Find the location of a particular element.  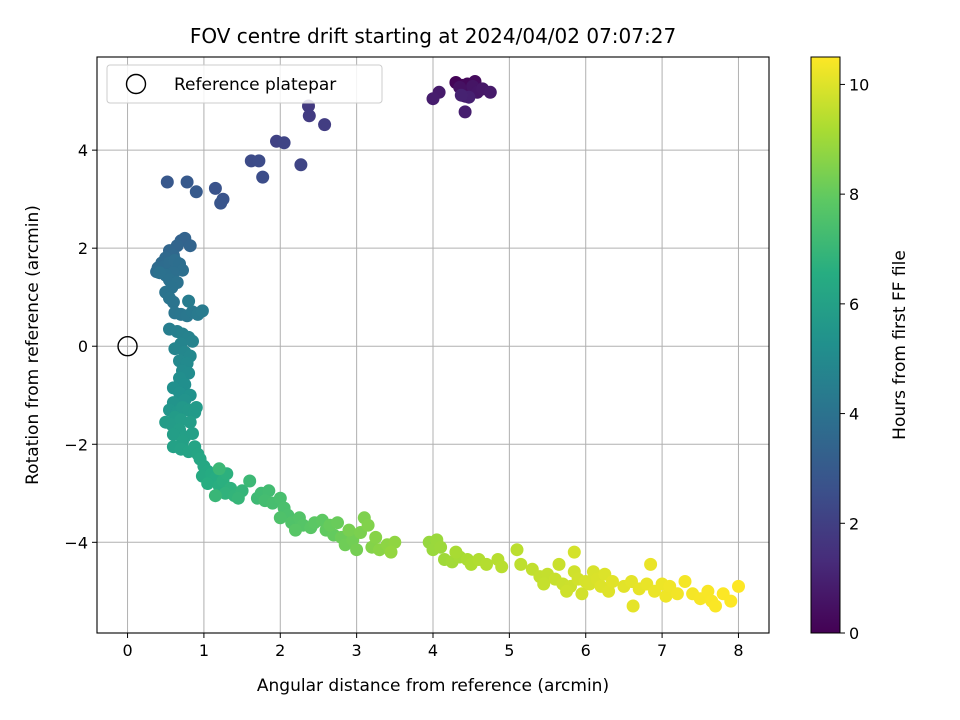

colorbar: 0 2 4 6 8 10 is located at coordinates (839, 349).